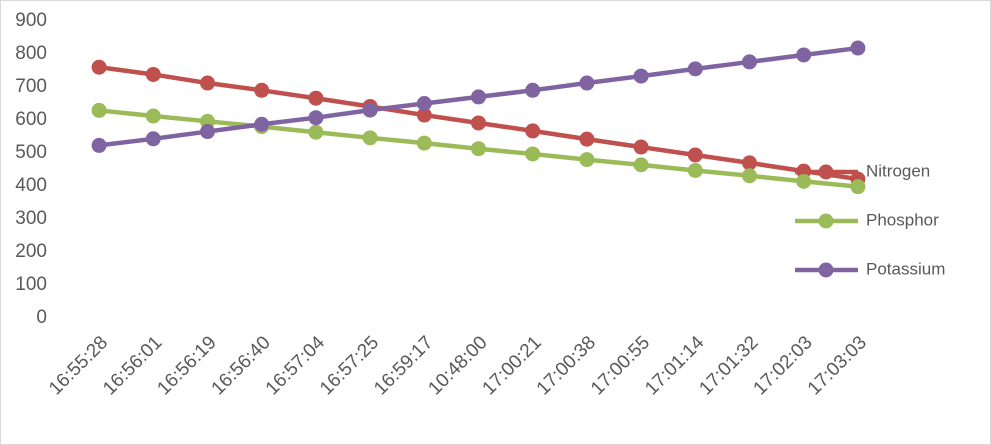  I want to click on y-tick-label: 600, so click(31, 119).